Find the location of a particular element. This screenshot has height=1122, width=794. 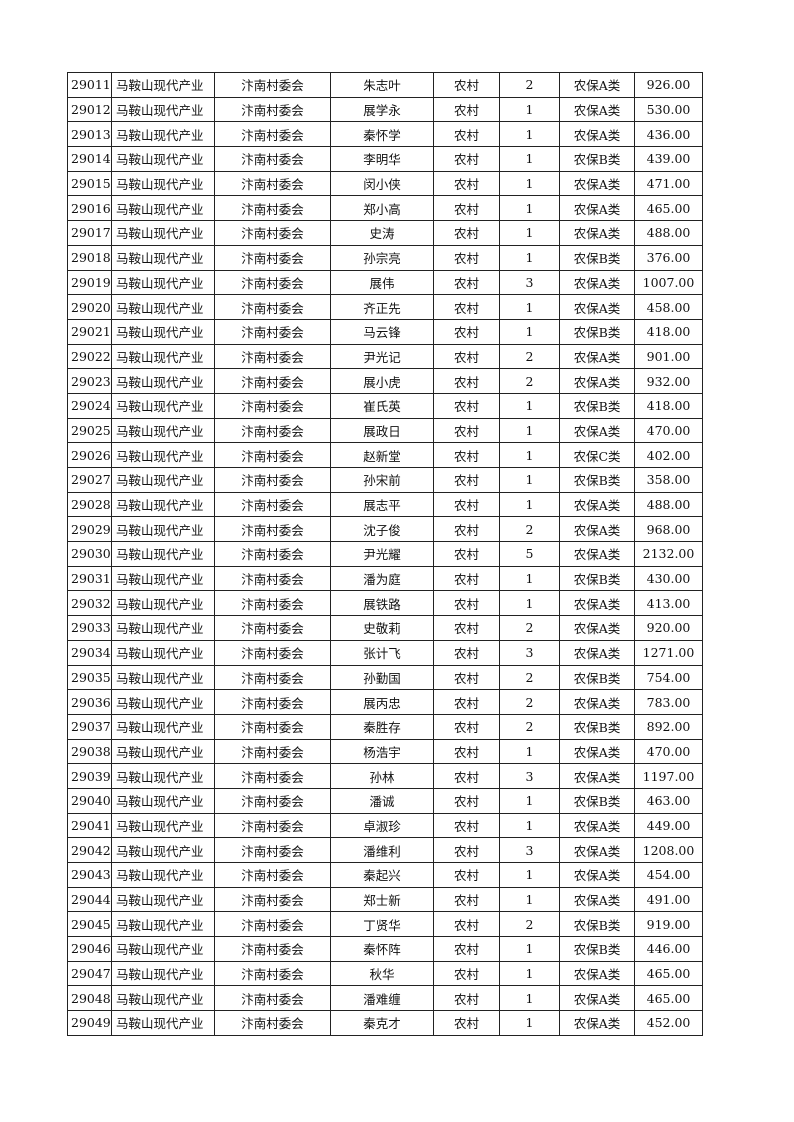

person-name: 郑士新 is located at coordinates (382, 899).